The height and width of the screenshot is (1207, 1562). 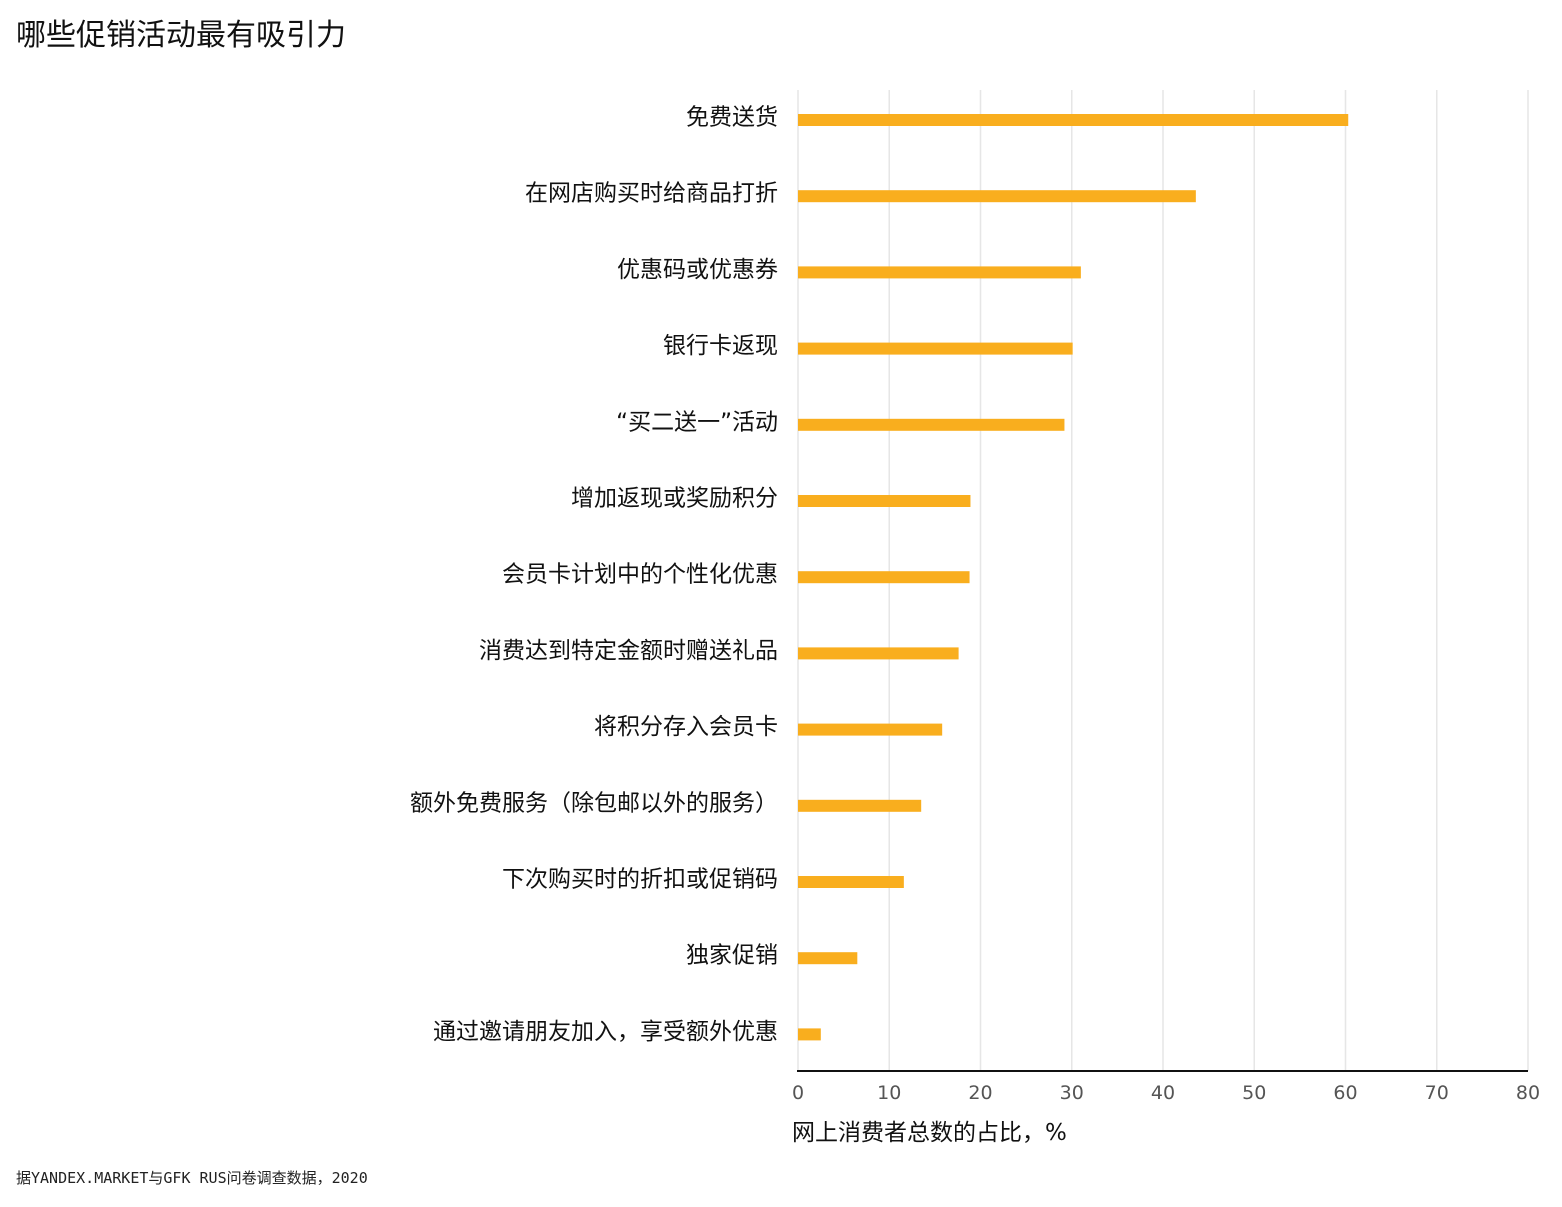 I want to click on category-label-1: 免费送货, so click(x=732, y=118).